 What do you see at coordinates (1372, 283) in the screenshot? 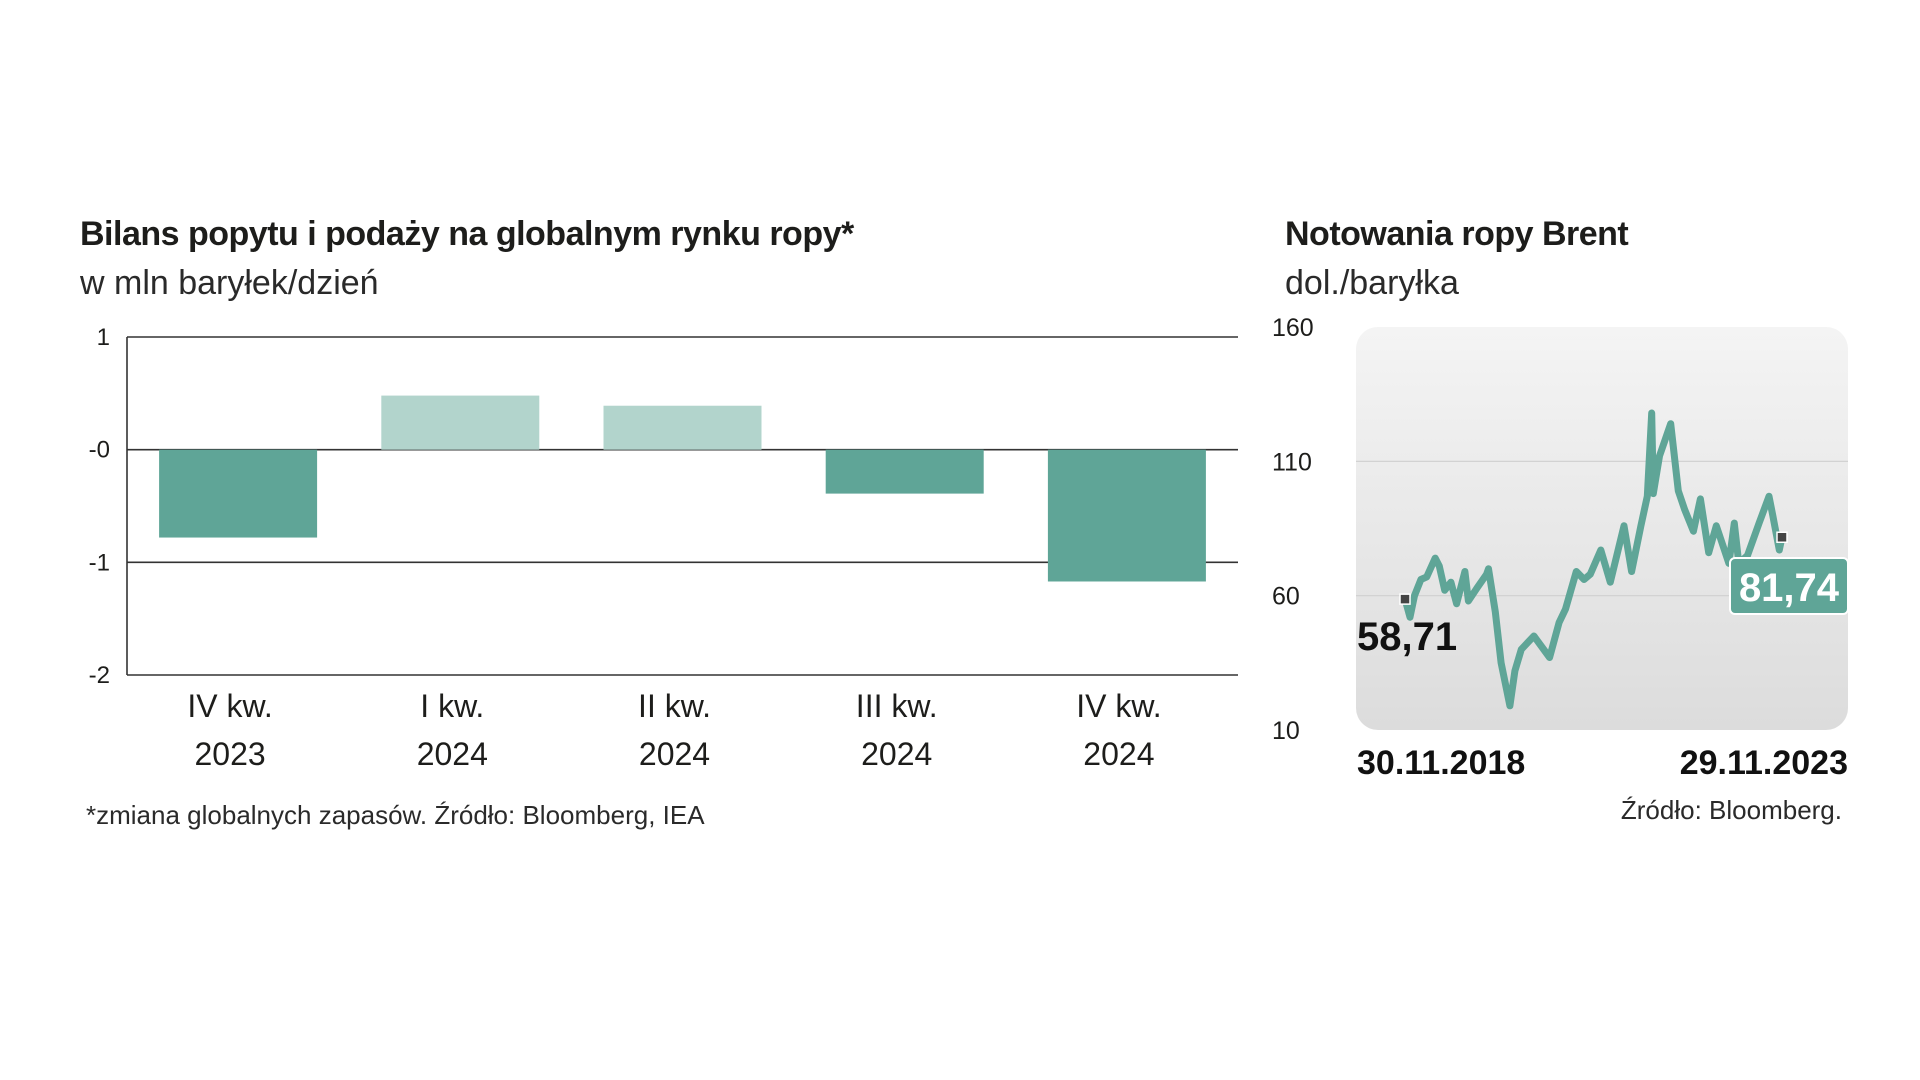
I see `right-chart-subtitle: dol./baryłka` at bounding box center [1372, 283].